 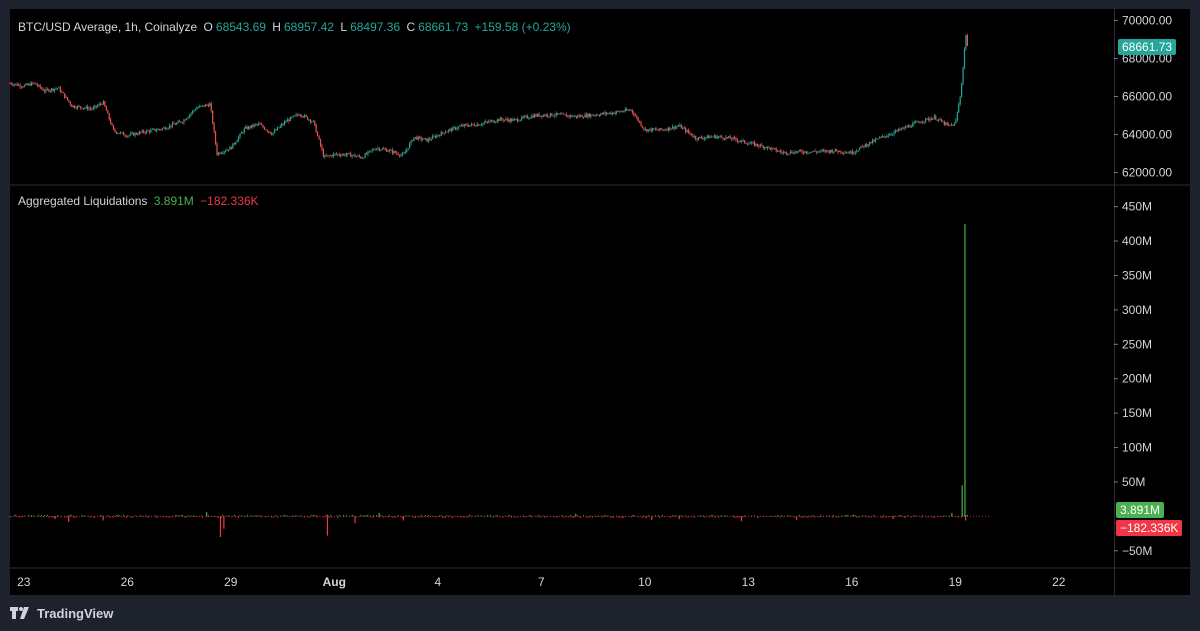 What do you see at coordinates (61, 613) in the screenshot?
I see `footer-brand: TradingView` at bounding box center [61, 613].